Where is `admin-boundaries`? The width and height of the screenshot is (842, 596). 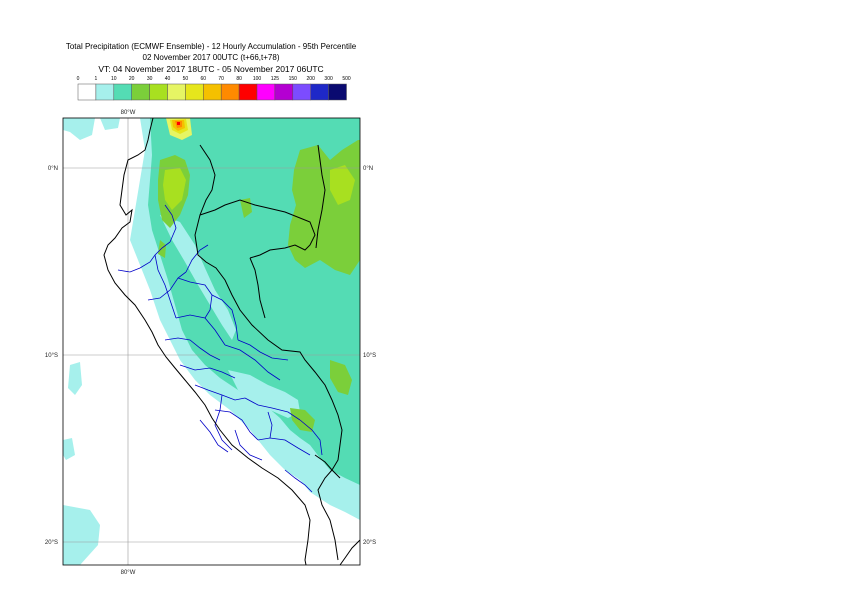
admin-boundaries is located at coordinates (220, 348).